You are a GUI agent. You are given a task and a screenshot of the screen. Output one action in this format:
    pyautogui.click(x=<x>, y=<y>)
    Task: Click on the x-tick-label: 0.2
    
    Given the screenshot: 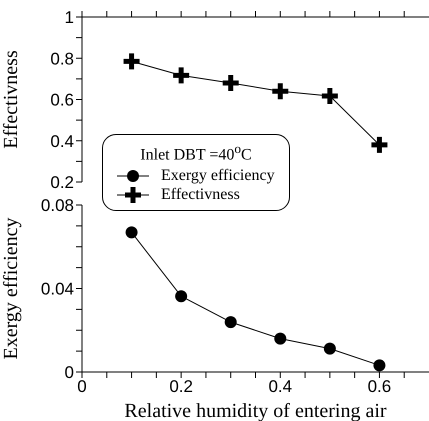 What is the action you would take?
    pyautogui.click(x=181, y=386)
    